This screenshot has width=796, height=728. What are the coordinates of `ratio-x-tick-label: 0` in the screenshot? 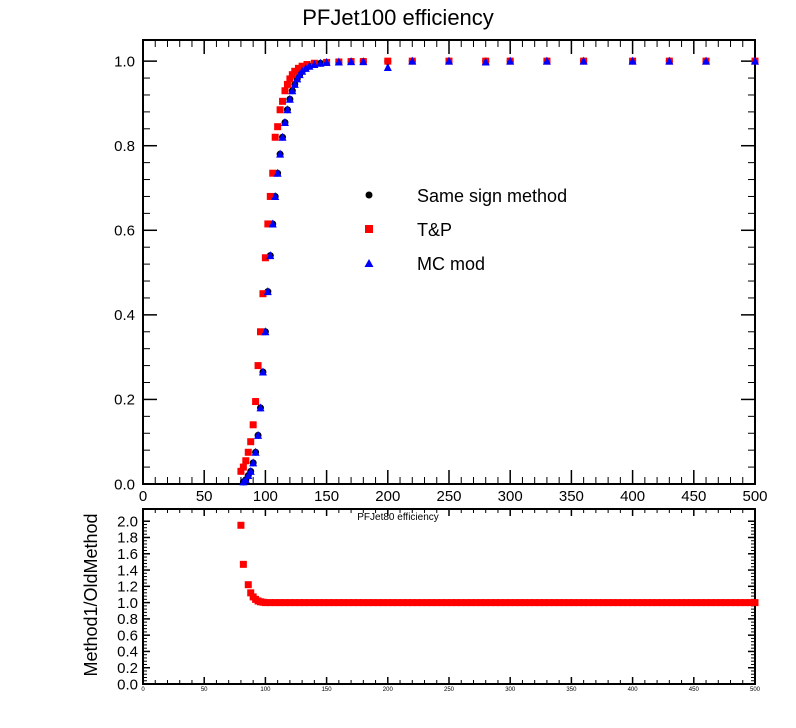 It's located at (143, 690).